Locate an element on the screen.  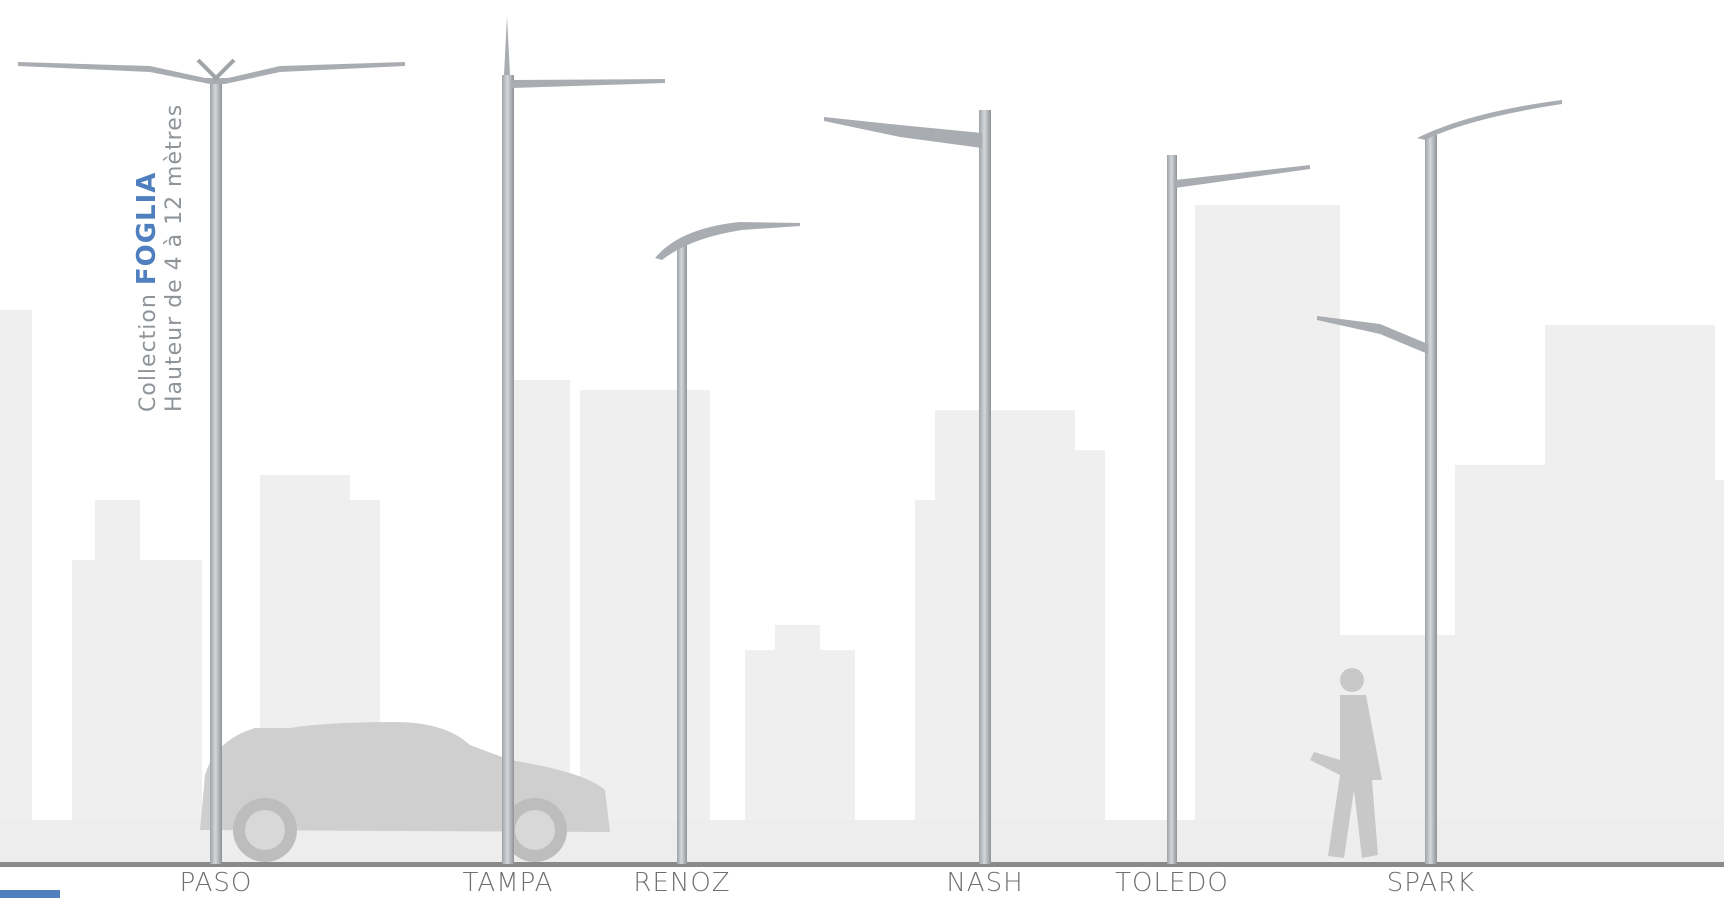
product-label-nash: NASH is located at coordinates (984, 883).